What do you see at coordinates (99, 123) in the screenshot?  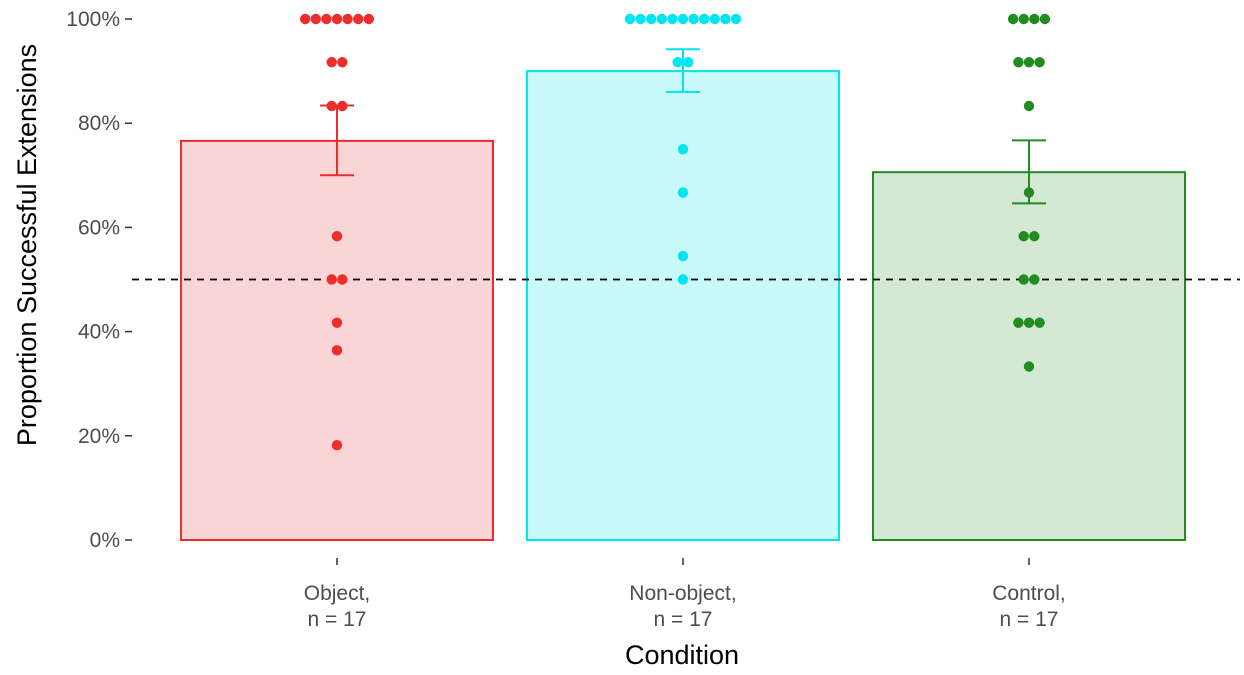 I see `y-tick-label: 80%` at bounding box center [99, 123].